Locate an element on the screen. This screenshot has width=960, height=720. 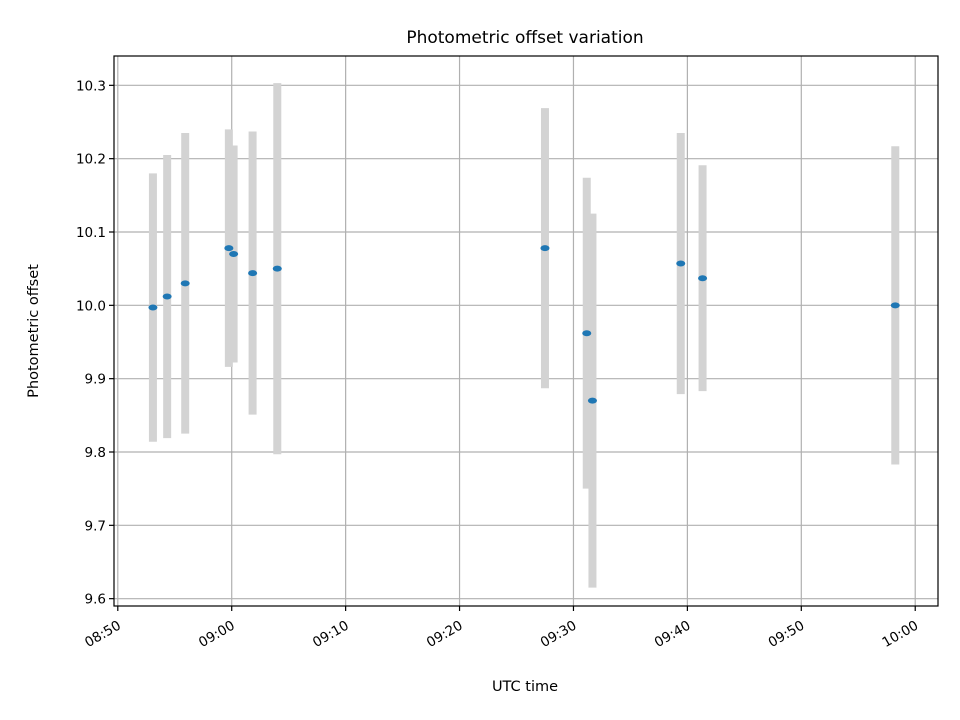
y-tick-label: 9.6 is located at coordinates (95, 600).